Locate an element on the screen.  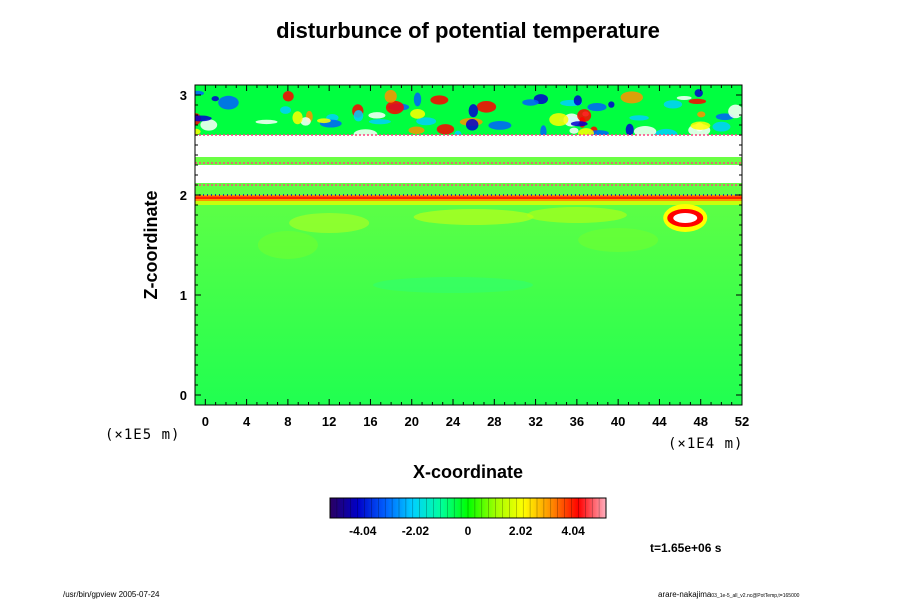
chart-title: disturbunce of potential temperature is located at coordinates (468, 30).